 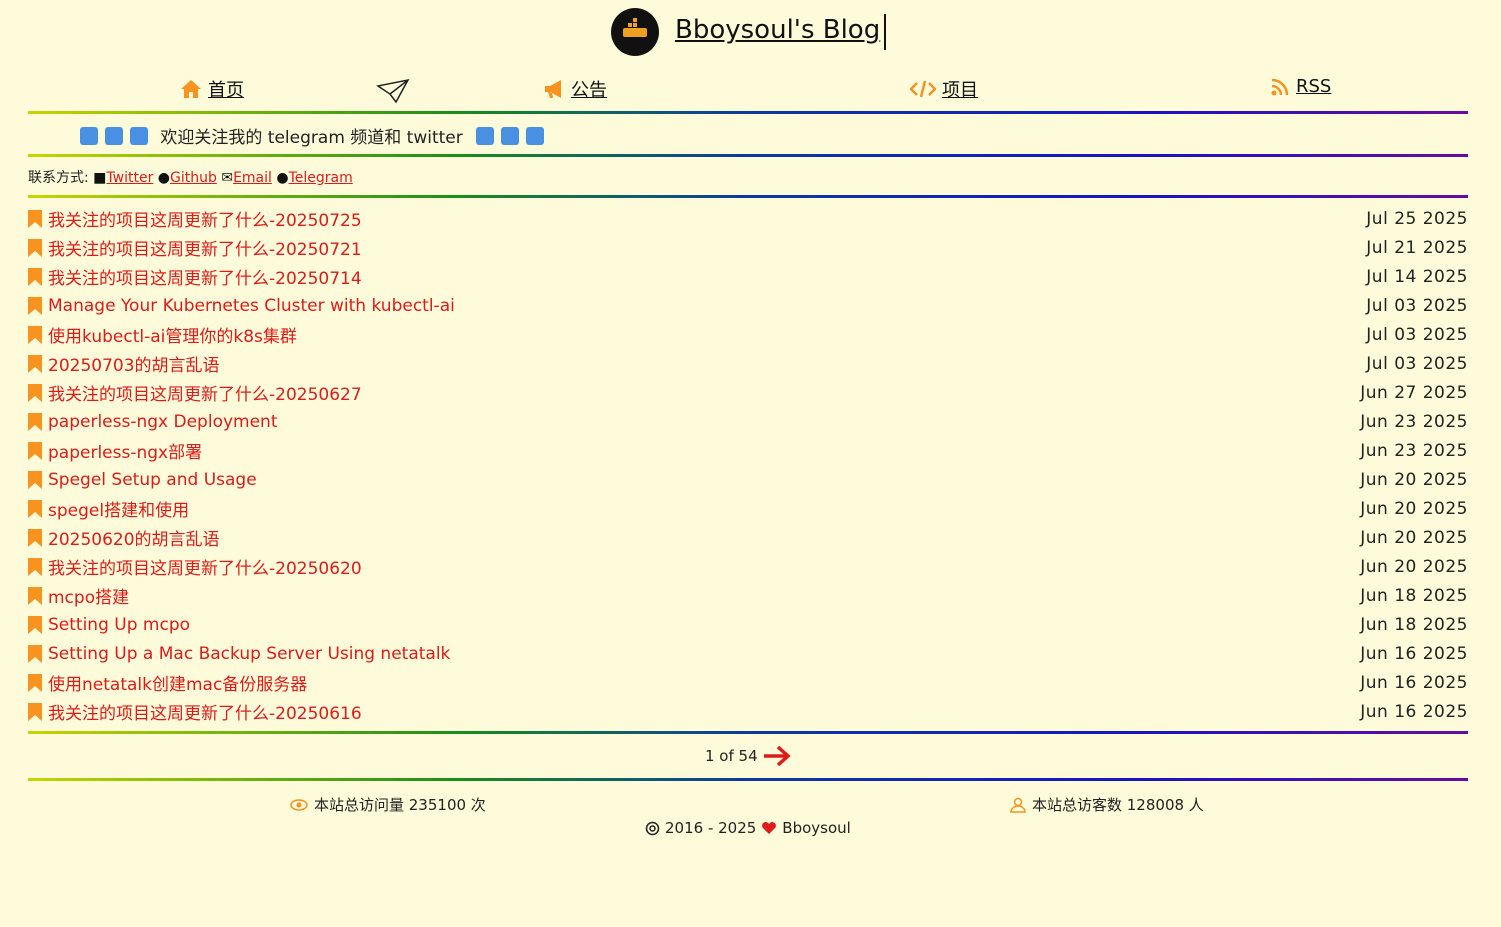 I want to click on post-date: Jun 23 2025, so click(x=1414, y=450).